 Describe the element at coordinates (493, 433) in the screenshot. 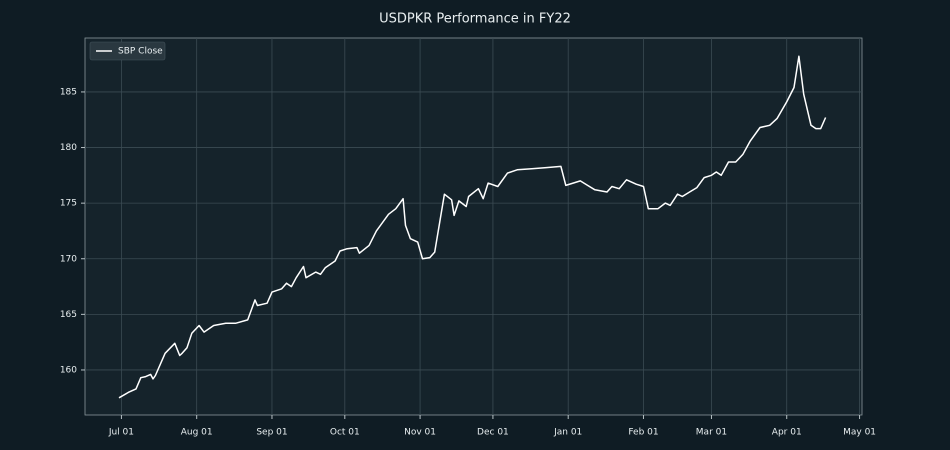

I see `x-tick-label: Dec 01` at that location.